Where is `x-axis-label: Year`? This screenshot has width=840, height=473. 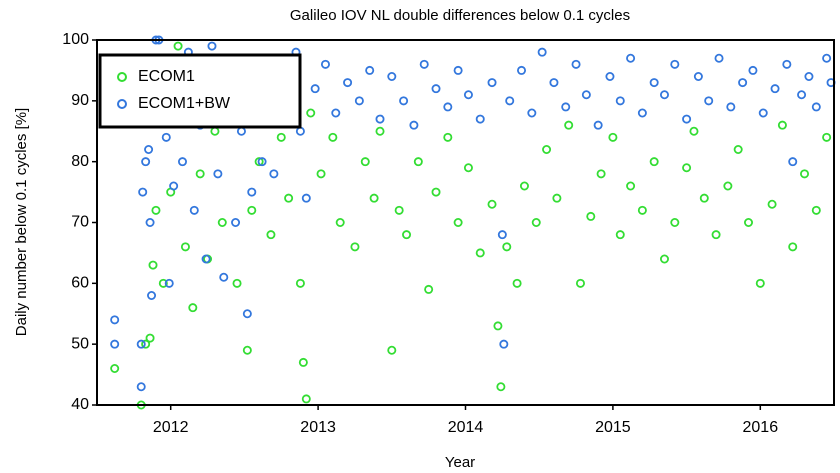
x-axis-label: Year is located at coordinates (460, 462).